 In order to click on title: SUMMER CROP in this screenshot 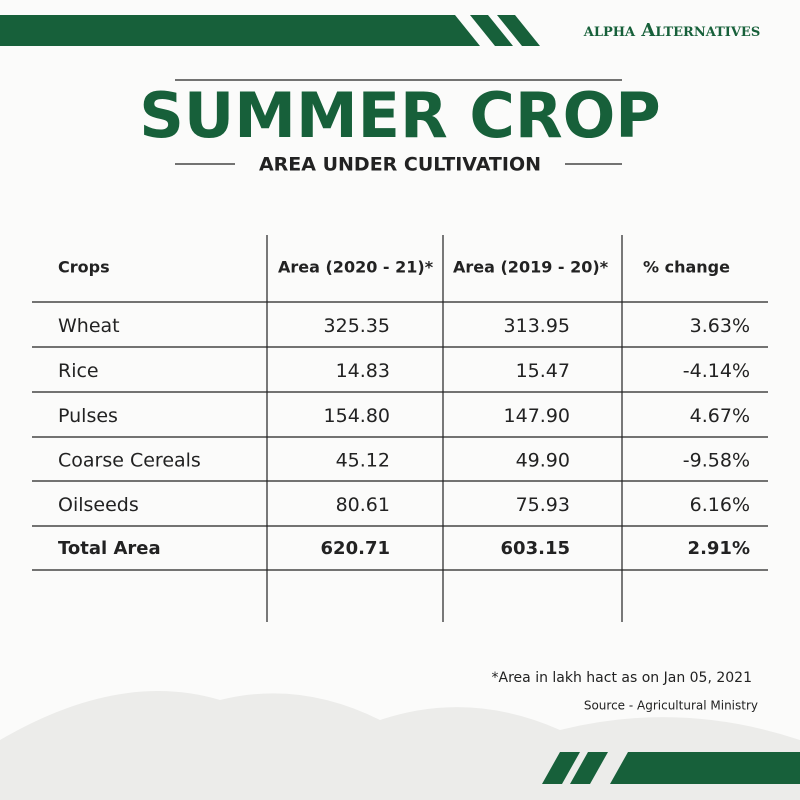, I will do `click(399, 115)`.